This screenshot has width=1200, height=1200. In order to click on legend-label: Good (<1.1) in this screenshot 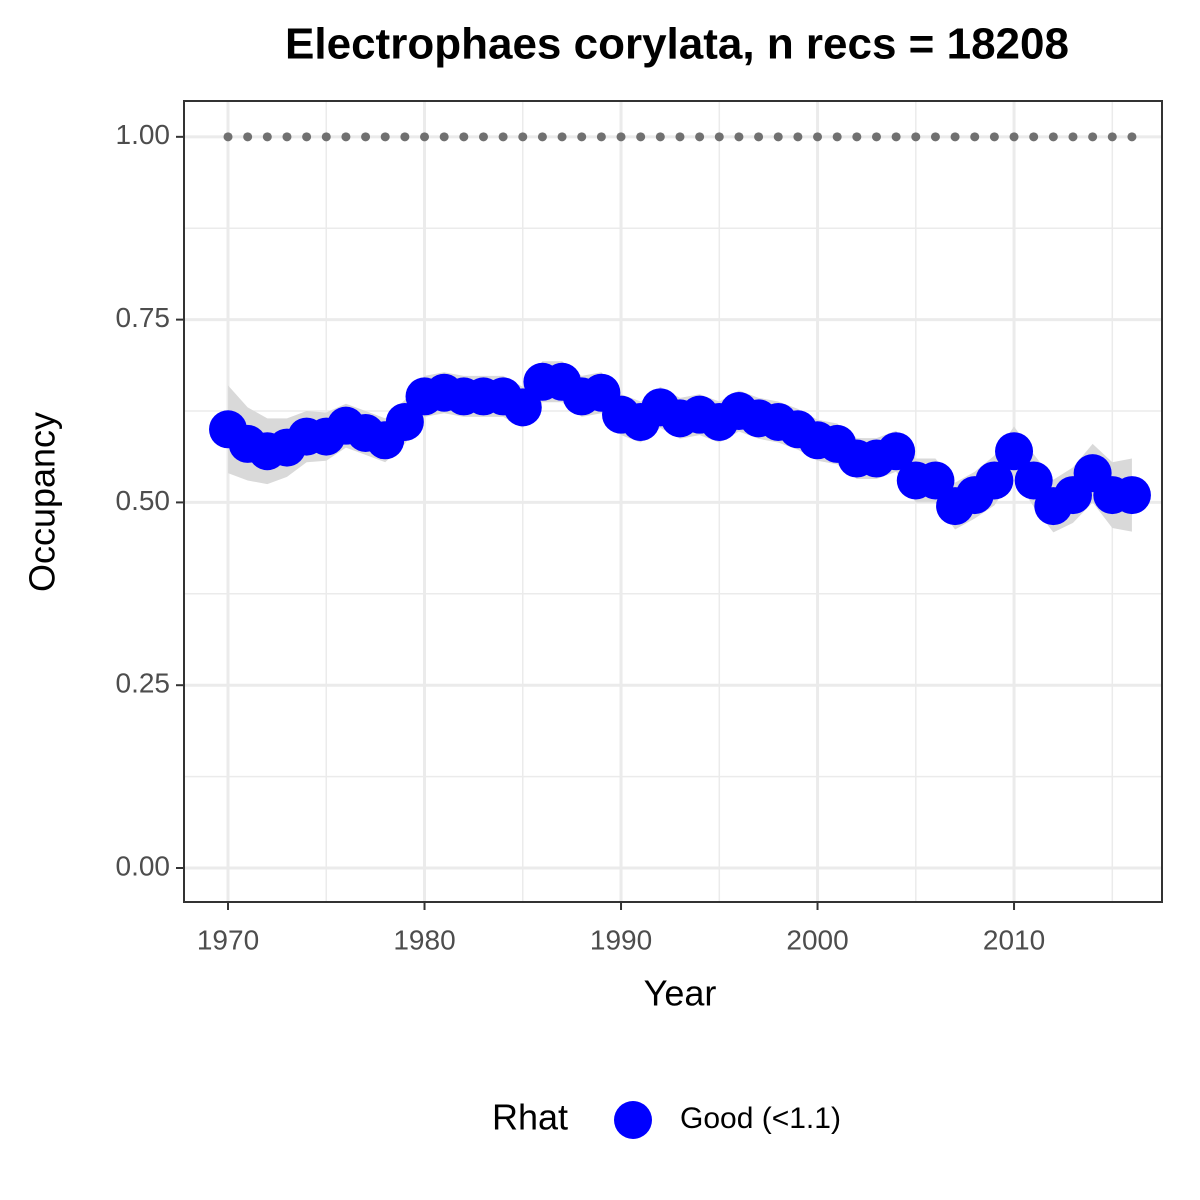, I will do `click(760, 1118)`.